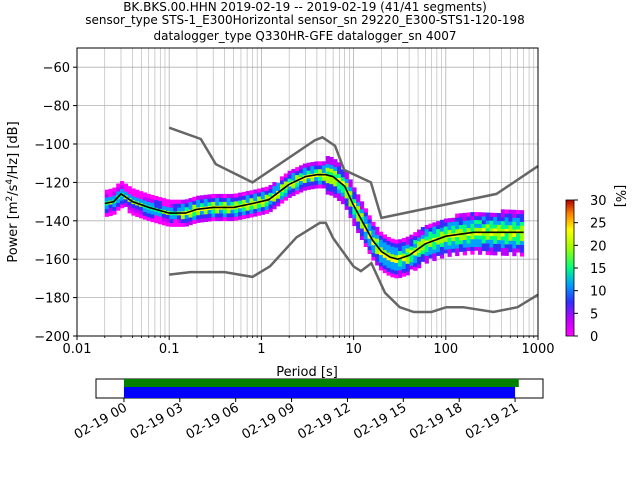  What do you see at coordinates (319, 392) in the screenshot?
I see `data-used-bar` at bounding box center [319, 392].